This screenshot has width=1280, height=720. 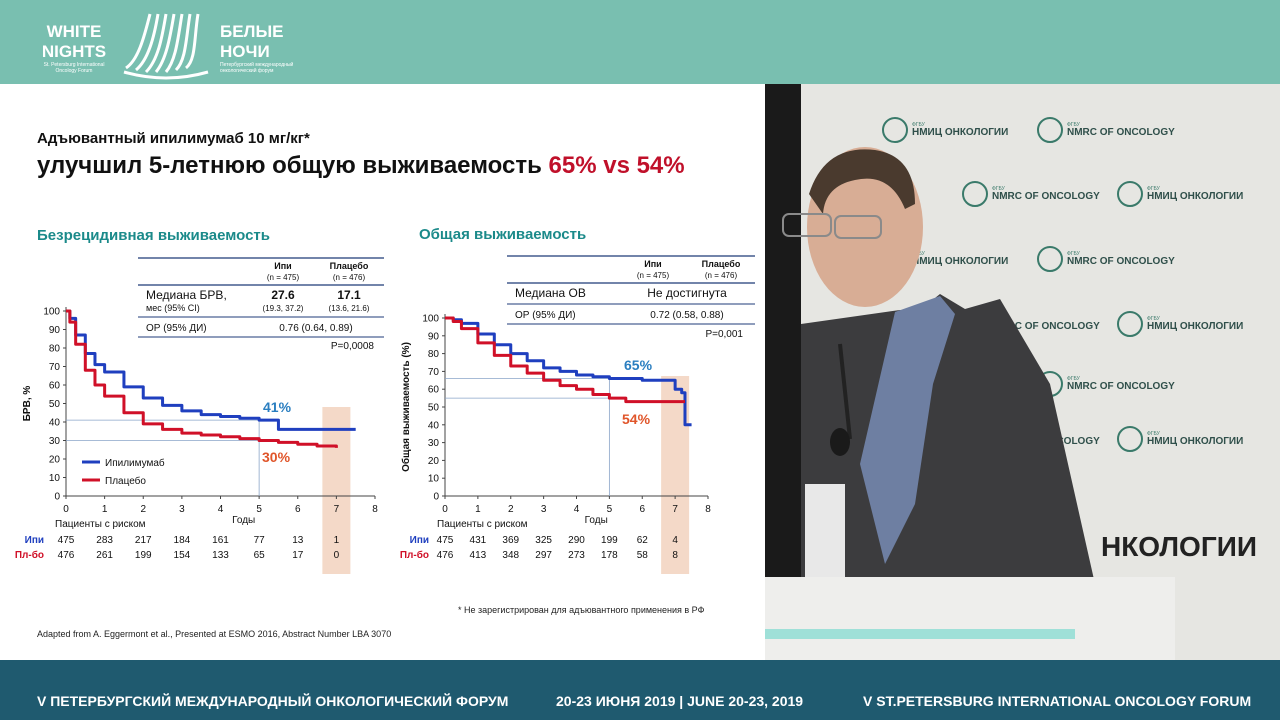 I want to click on risk-value: 62, so click(x=643, y=540).